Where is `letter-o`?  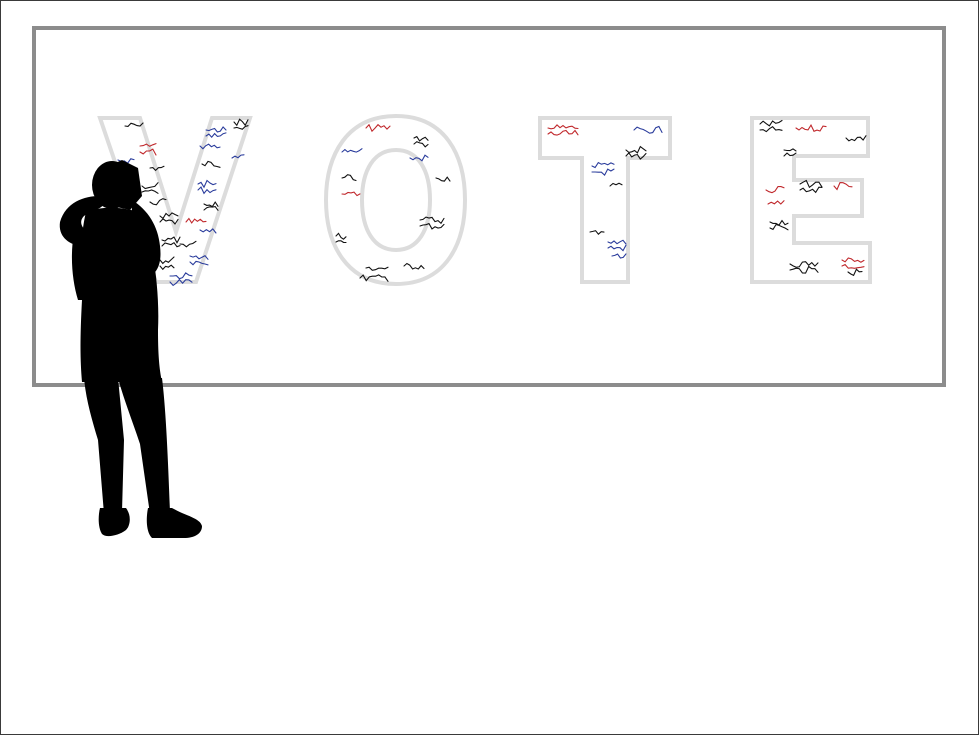 letter-o is located at coordinates (395, 200).